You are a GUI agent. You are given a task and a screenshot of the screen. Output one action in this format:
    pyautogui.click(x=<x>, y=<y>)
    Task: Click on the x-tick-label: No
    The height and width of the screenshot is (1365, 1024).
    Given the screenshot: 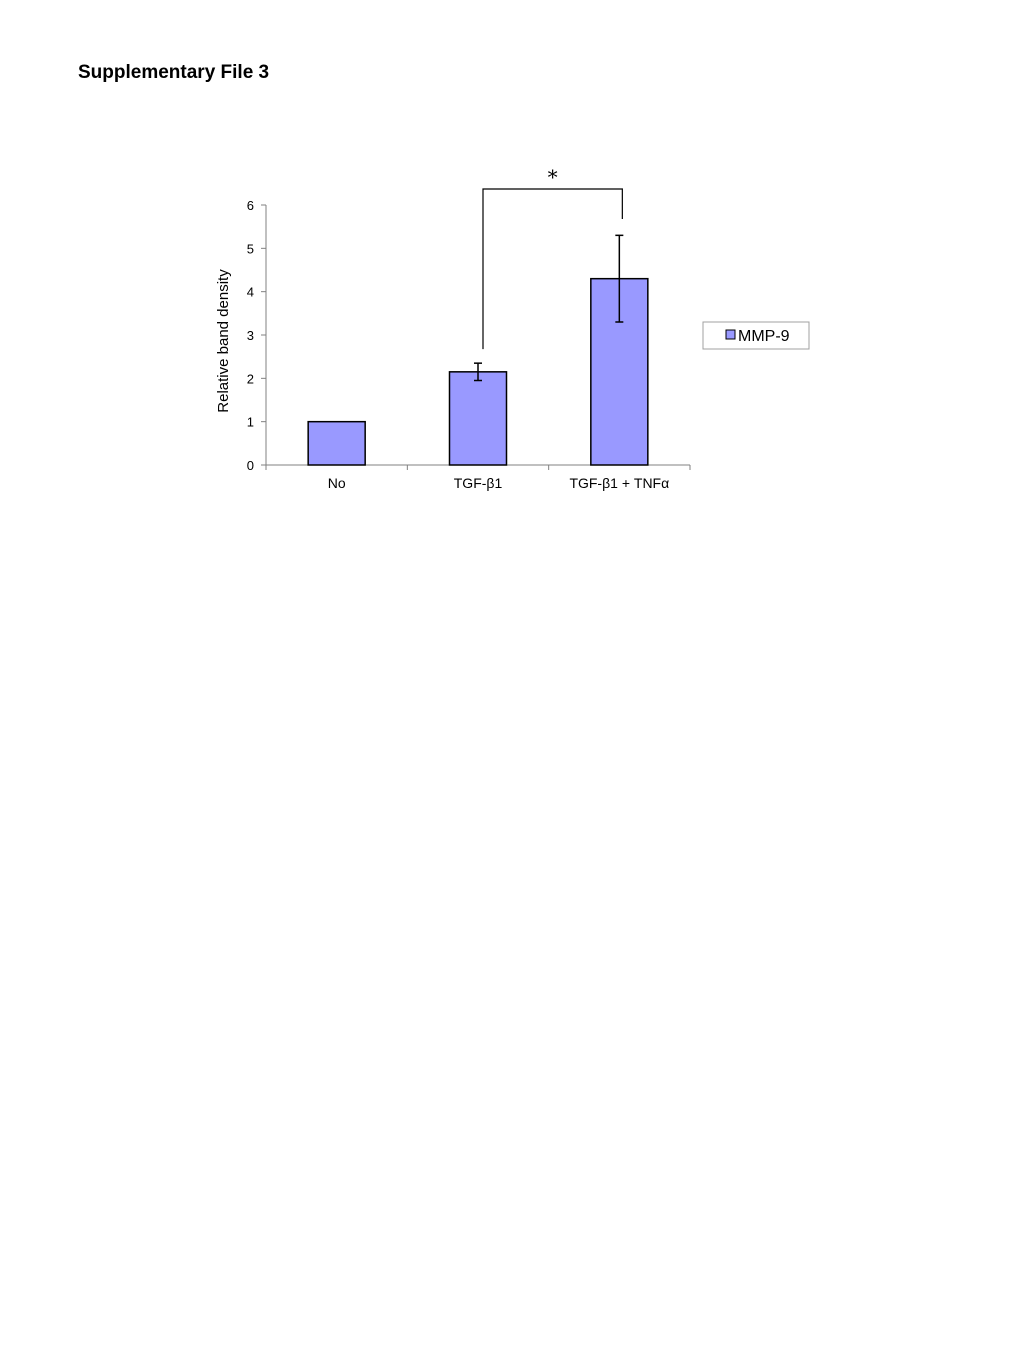 What is the action you would take?
    pyautogui.click(x=337, y=483)
    